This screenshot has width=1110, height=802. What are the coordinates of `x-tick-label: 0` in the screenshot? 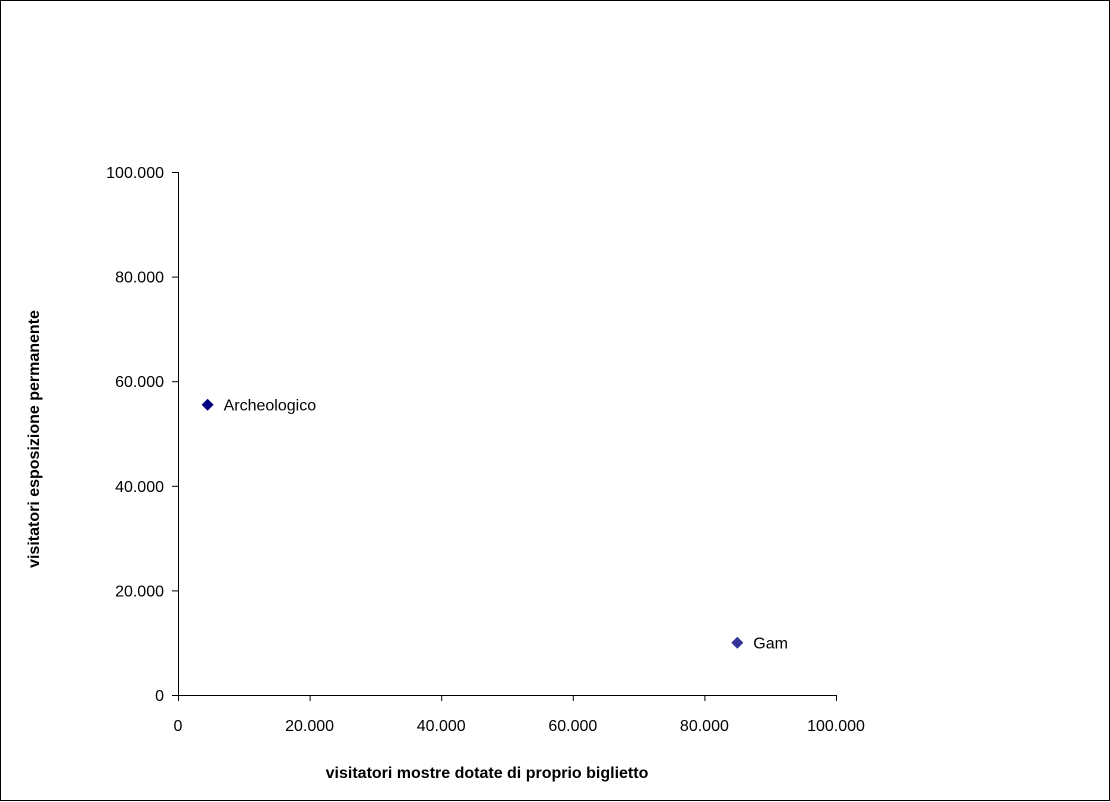 It's located at (178, 726).